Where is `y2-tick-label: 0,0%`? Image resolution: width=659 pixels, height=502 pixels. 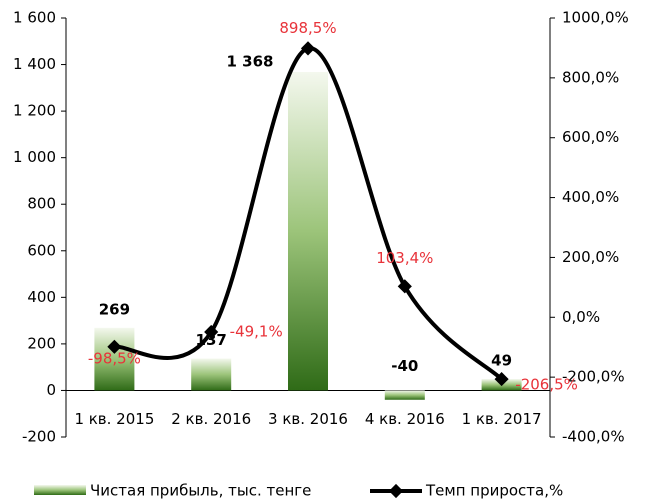 y2-tick-label: 0,0% is located at coordinates (581, 317).